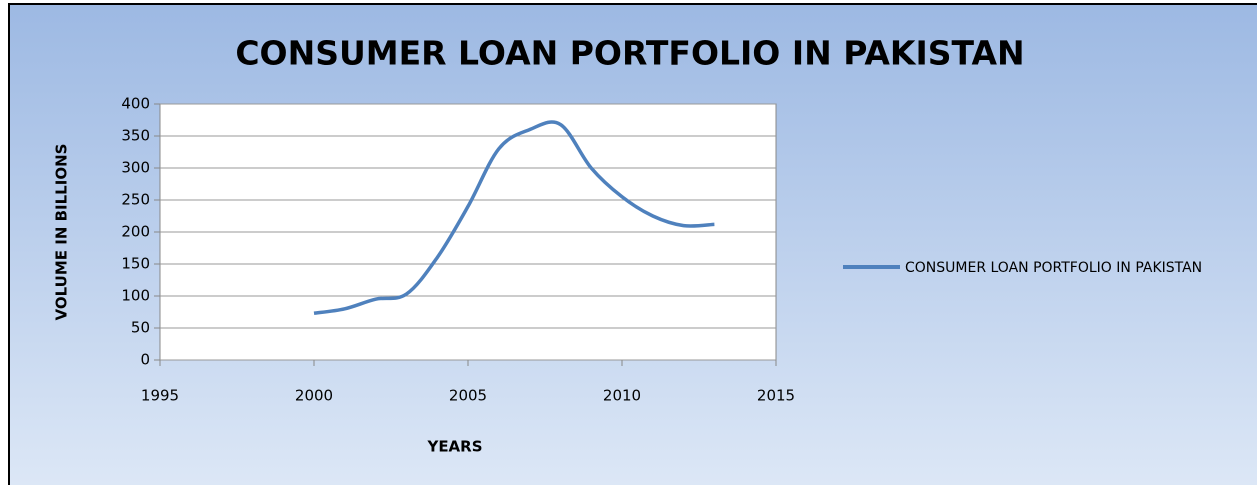 The image size is (1257, 485). What do you see at coordinates (629, 53) in the screenshot?
I see `chart-title: CONSUMER LOAN PORTFOLIO IN PAKISTAN` at bounding box center [629, 53].